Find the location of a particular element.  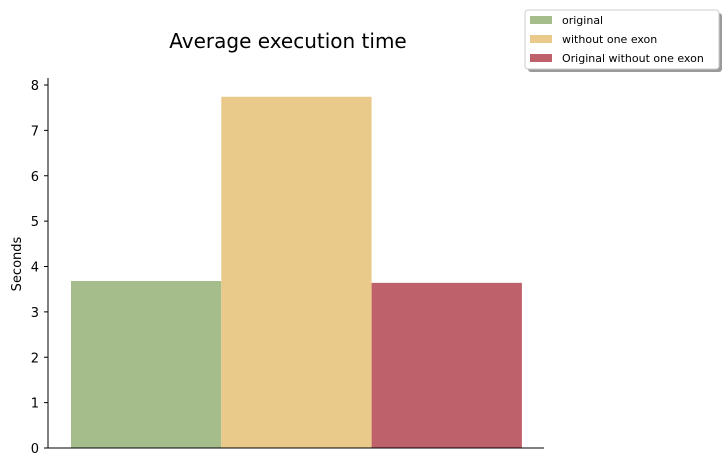

y-axis-label: Seconds is located at coordinates (17, 263).